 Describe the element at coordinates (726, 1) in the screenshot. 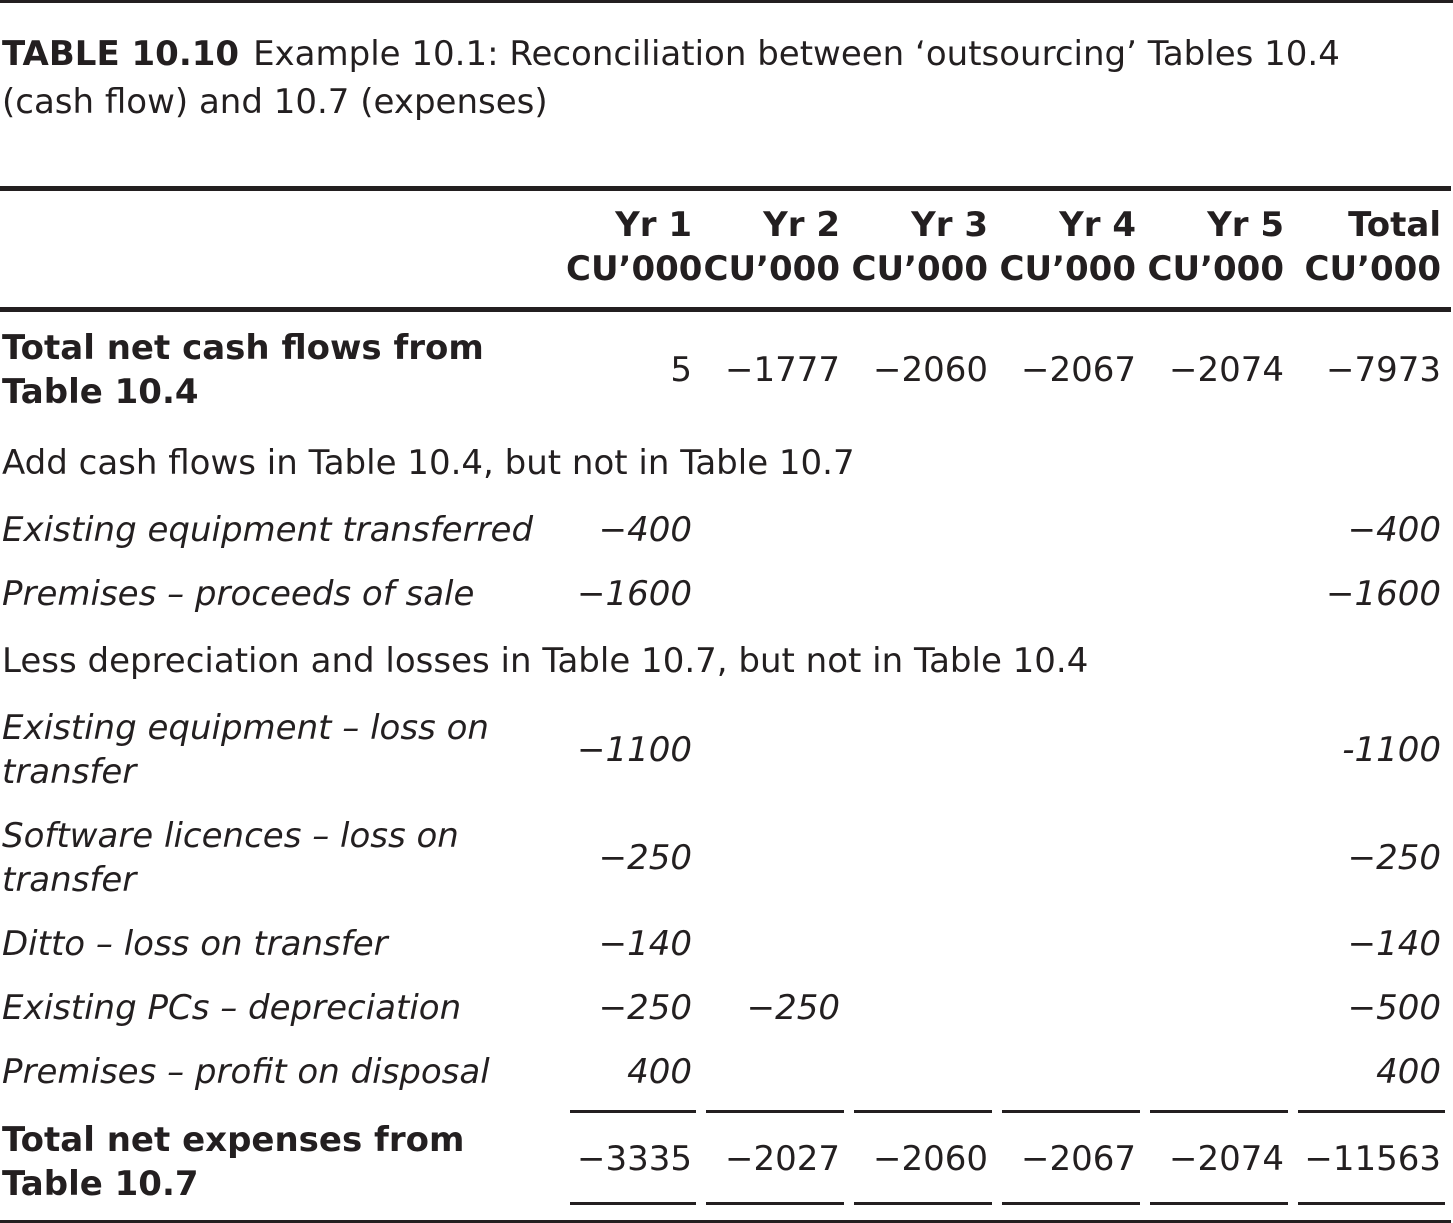

I see `top-rule` at that location.